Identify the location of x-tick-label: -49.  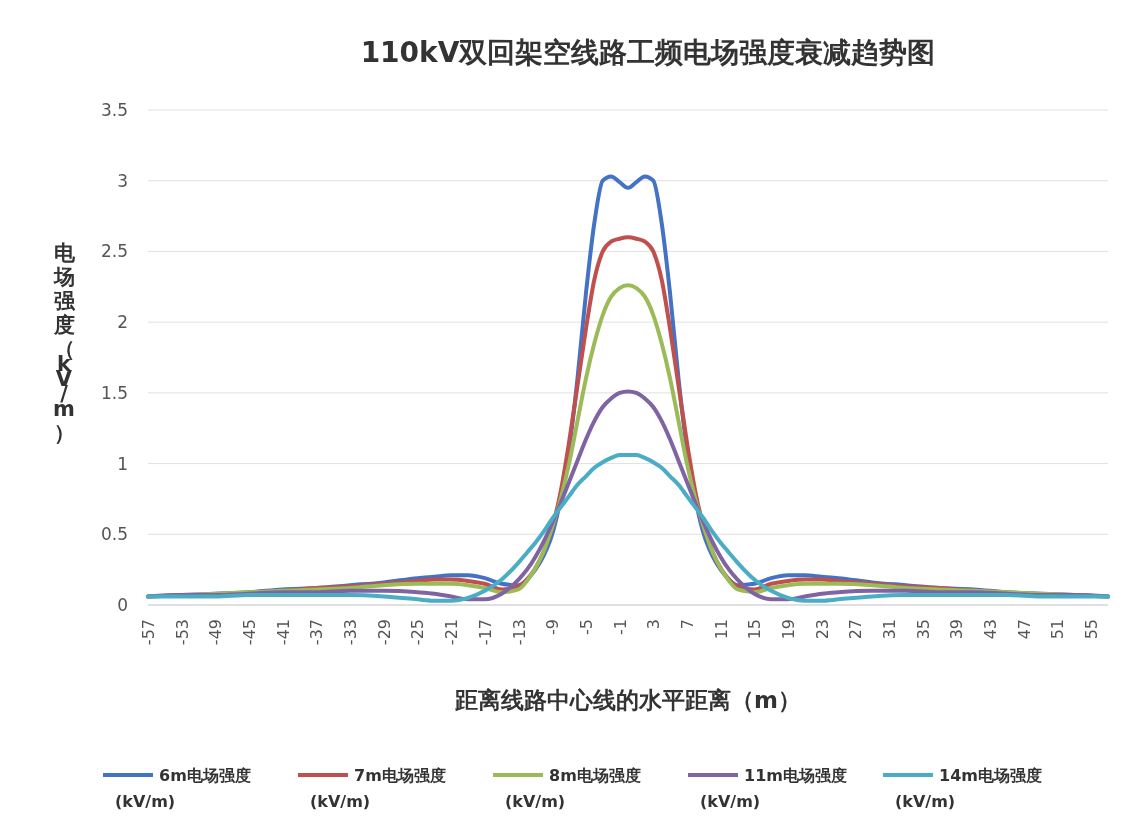
(216, 632).